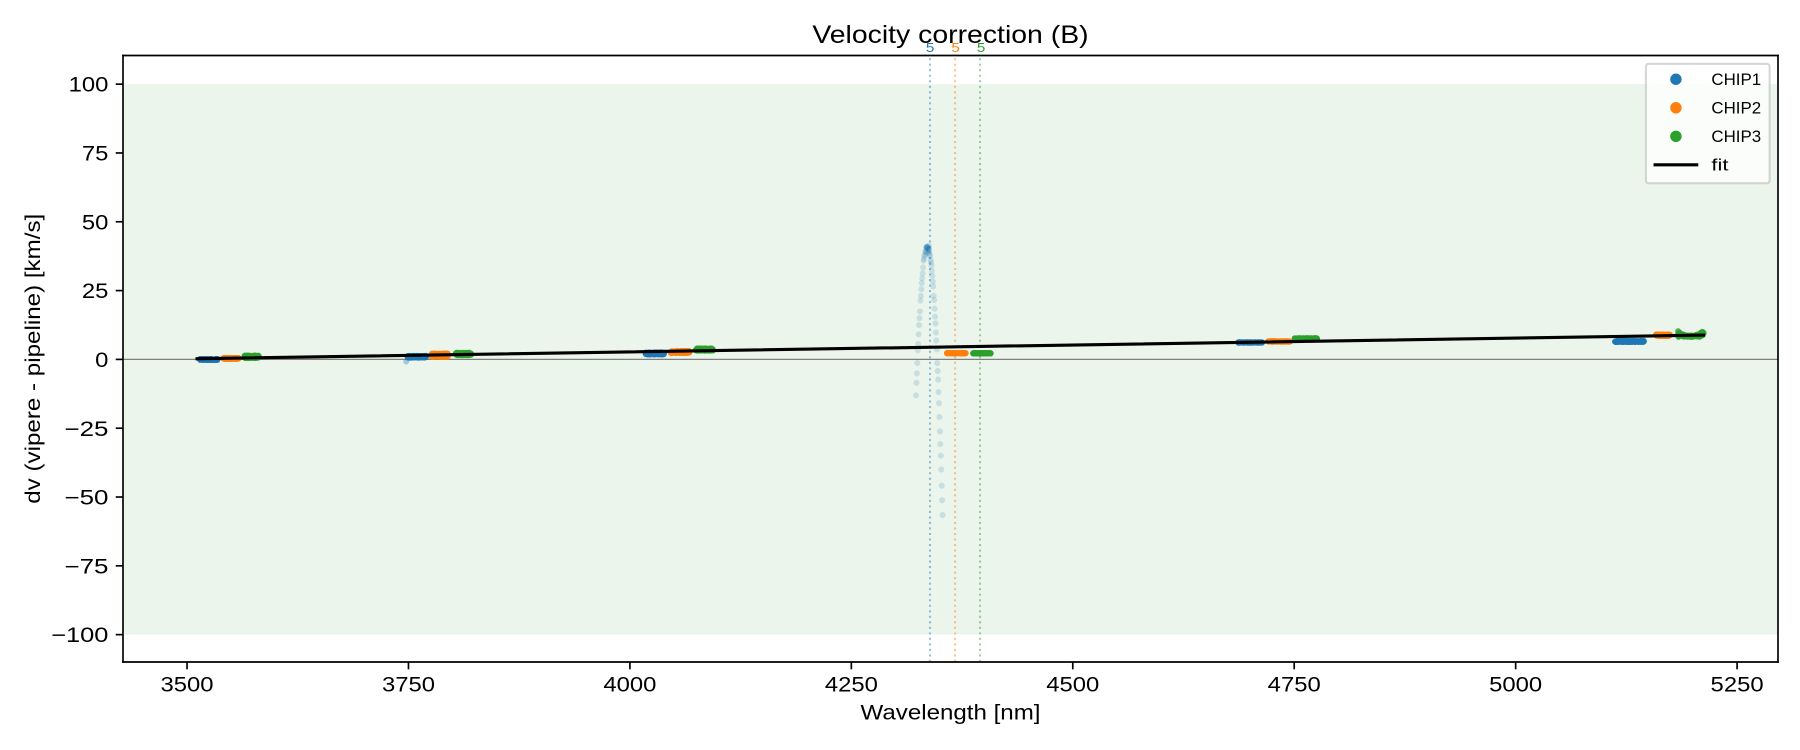 This screenshot has width=1800, height=750. I want to click on svg-text: CHIP1, so click(1736, 79).